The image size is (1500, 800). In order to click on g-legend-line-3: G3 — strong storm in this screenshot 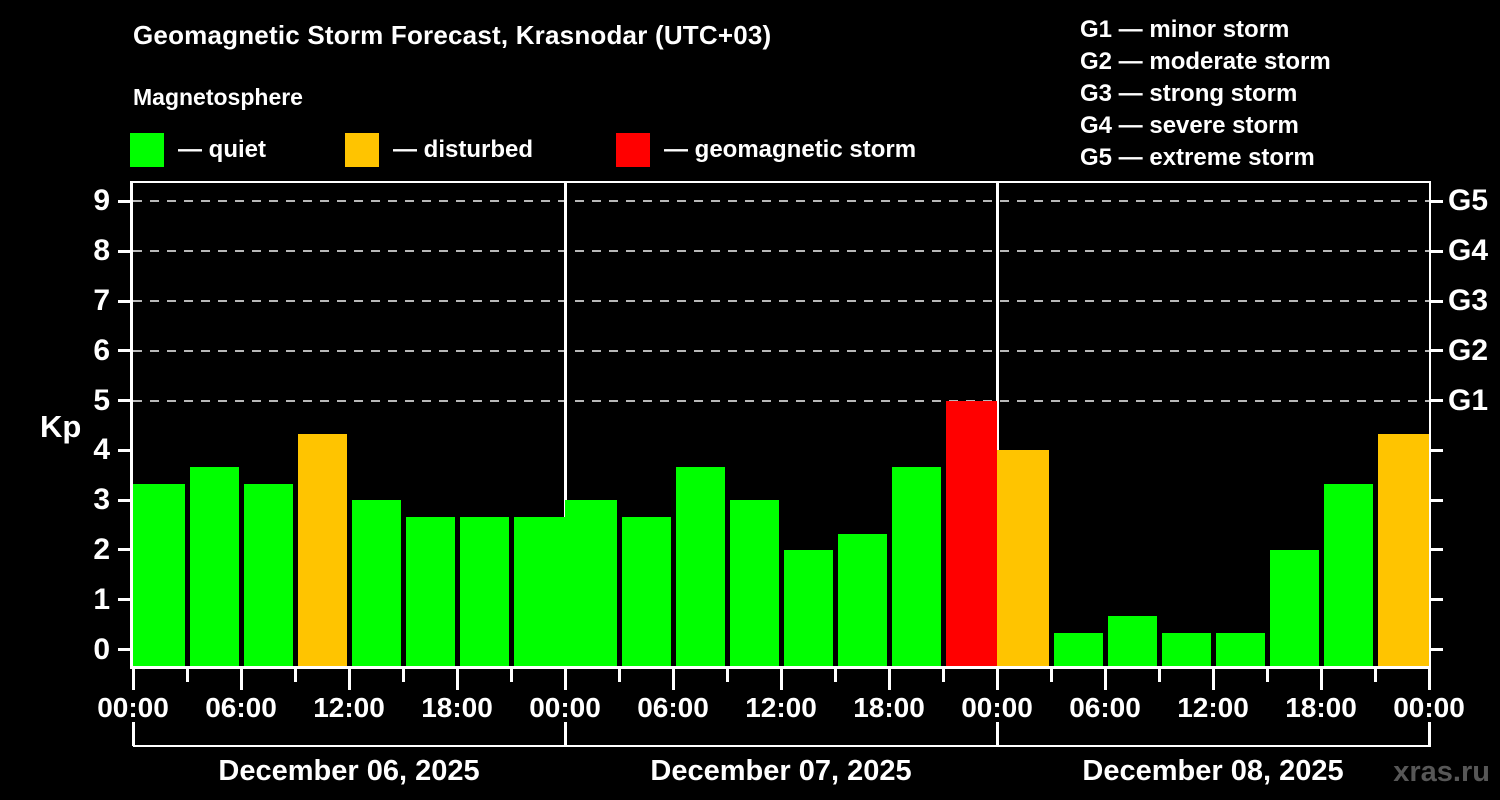, I will do `click(1189, 93)`.